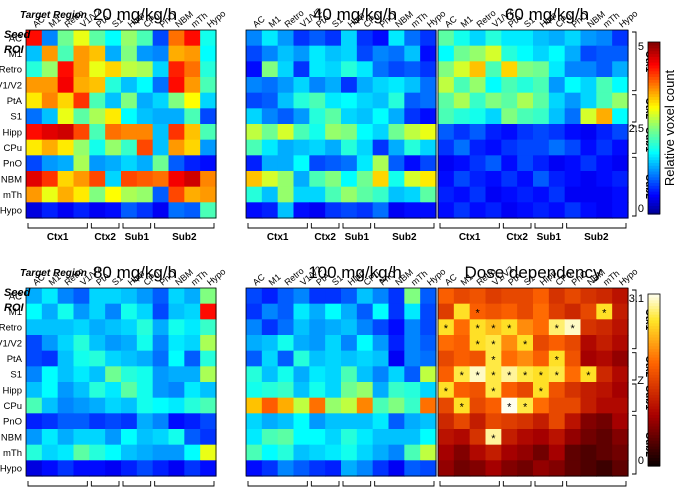 The image size is (694, 487). What do you see at coordinates (11, 328) in the screenshot?
I see `y-tick-label: Retro` at bounding box center [11, 328].